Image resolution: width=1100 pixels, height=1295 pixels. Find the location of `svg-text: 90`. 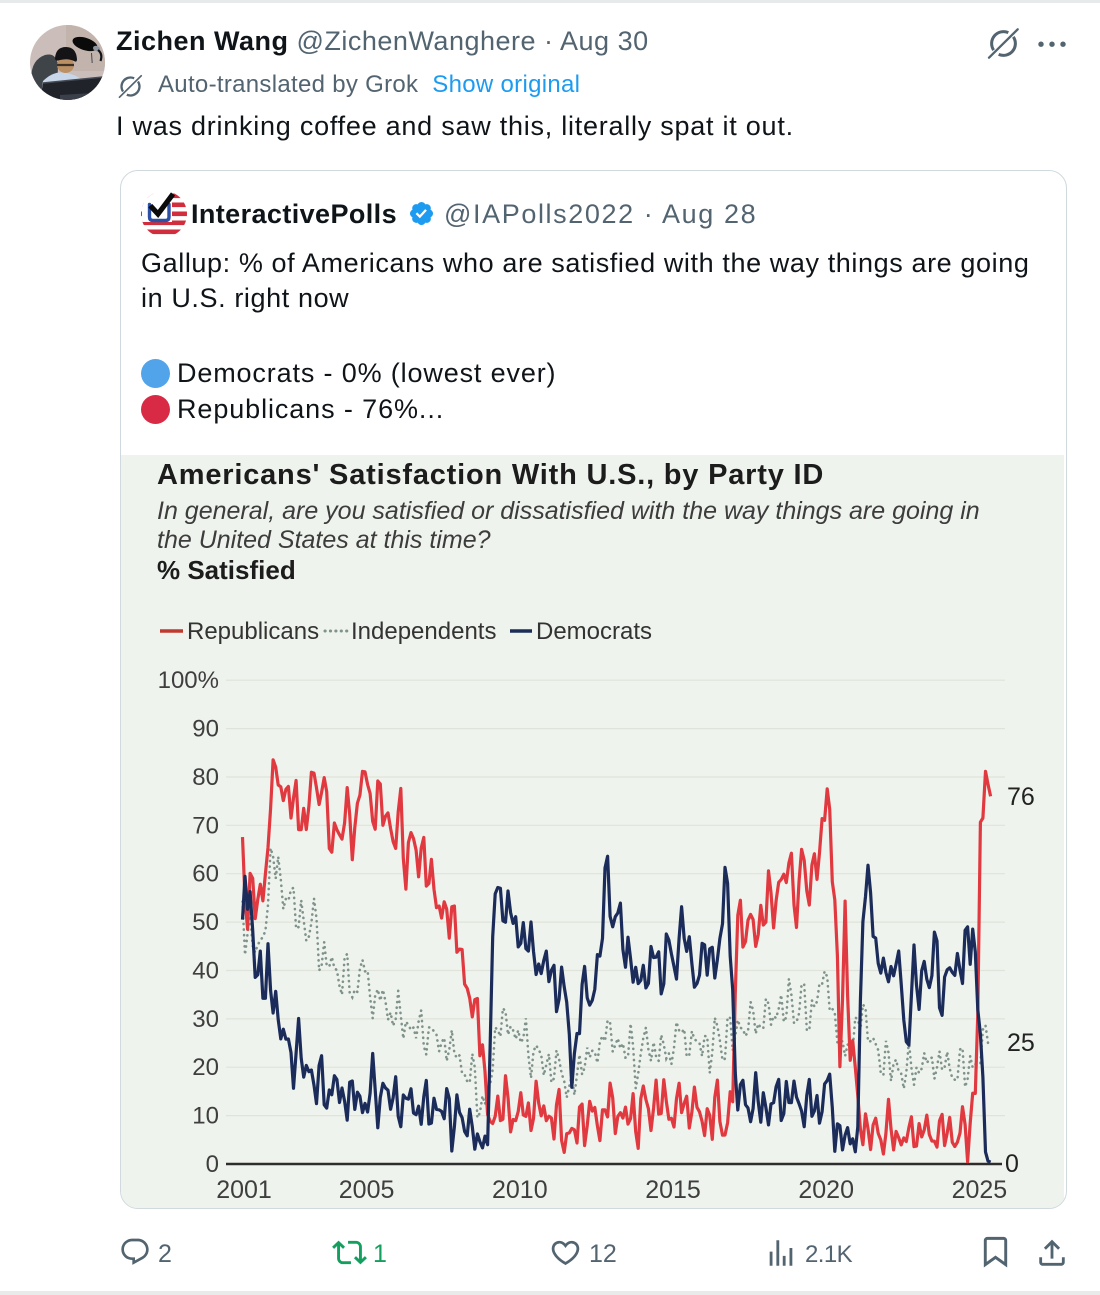

svg-text: 90 is located at coordinates (205, 729).